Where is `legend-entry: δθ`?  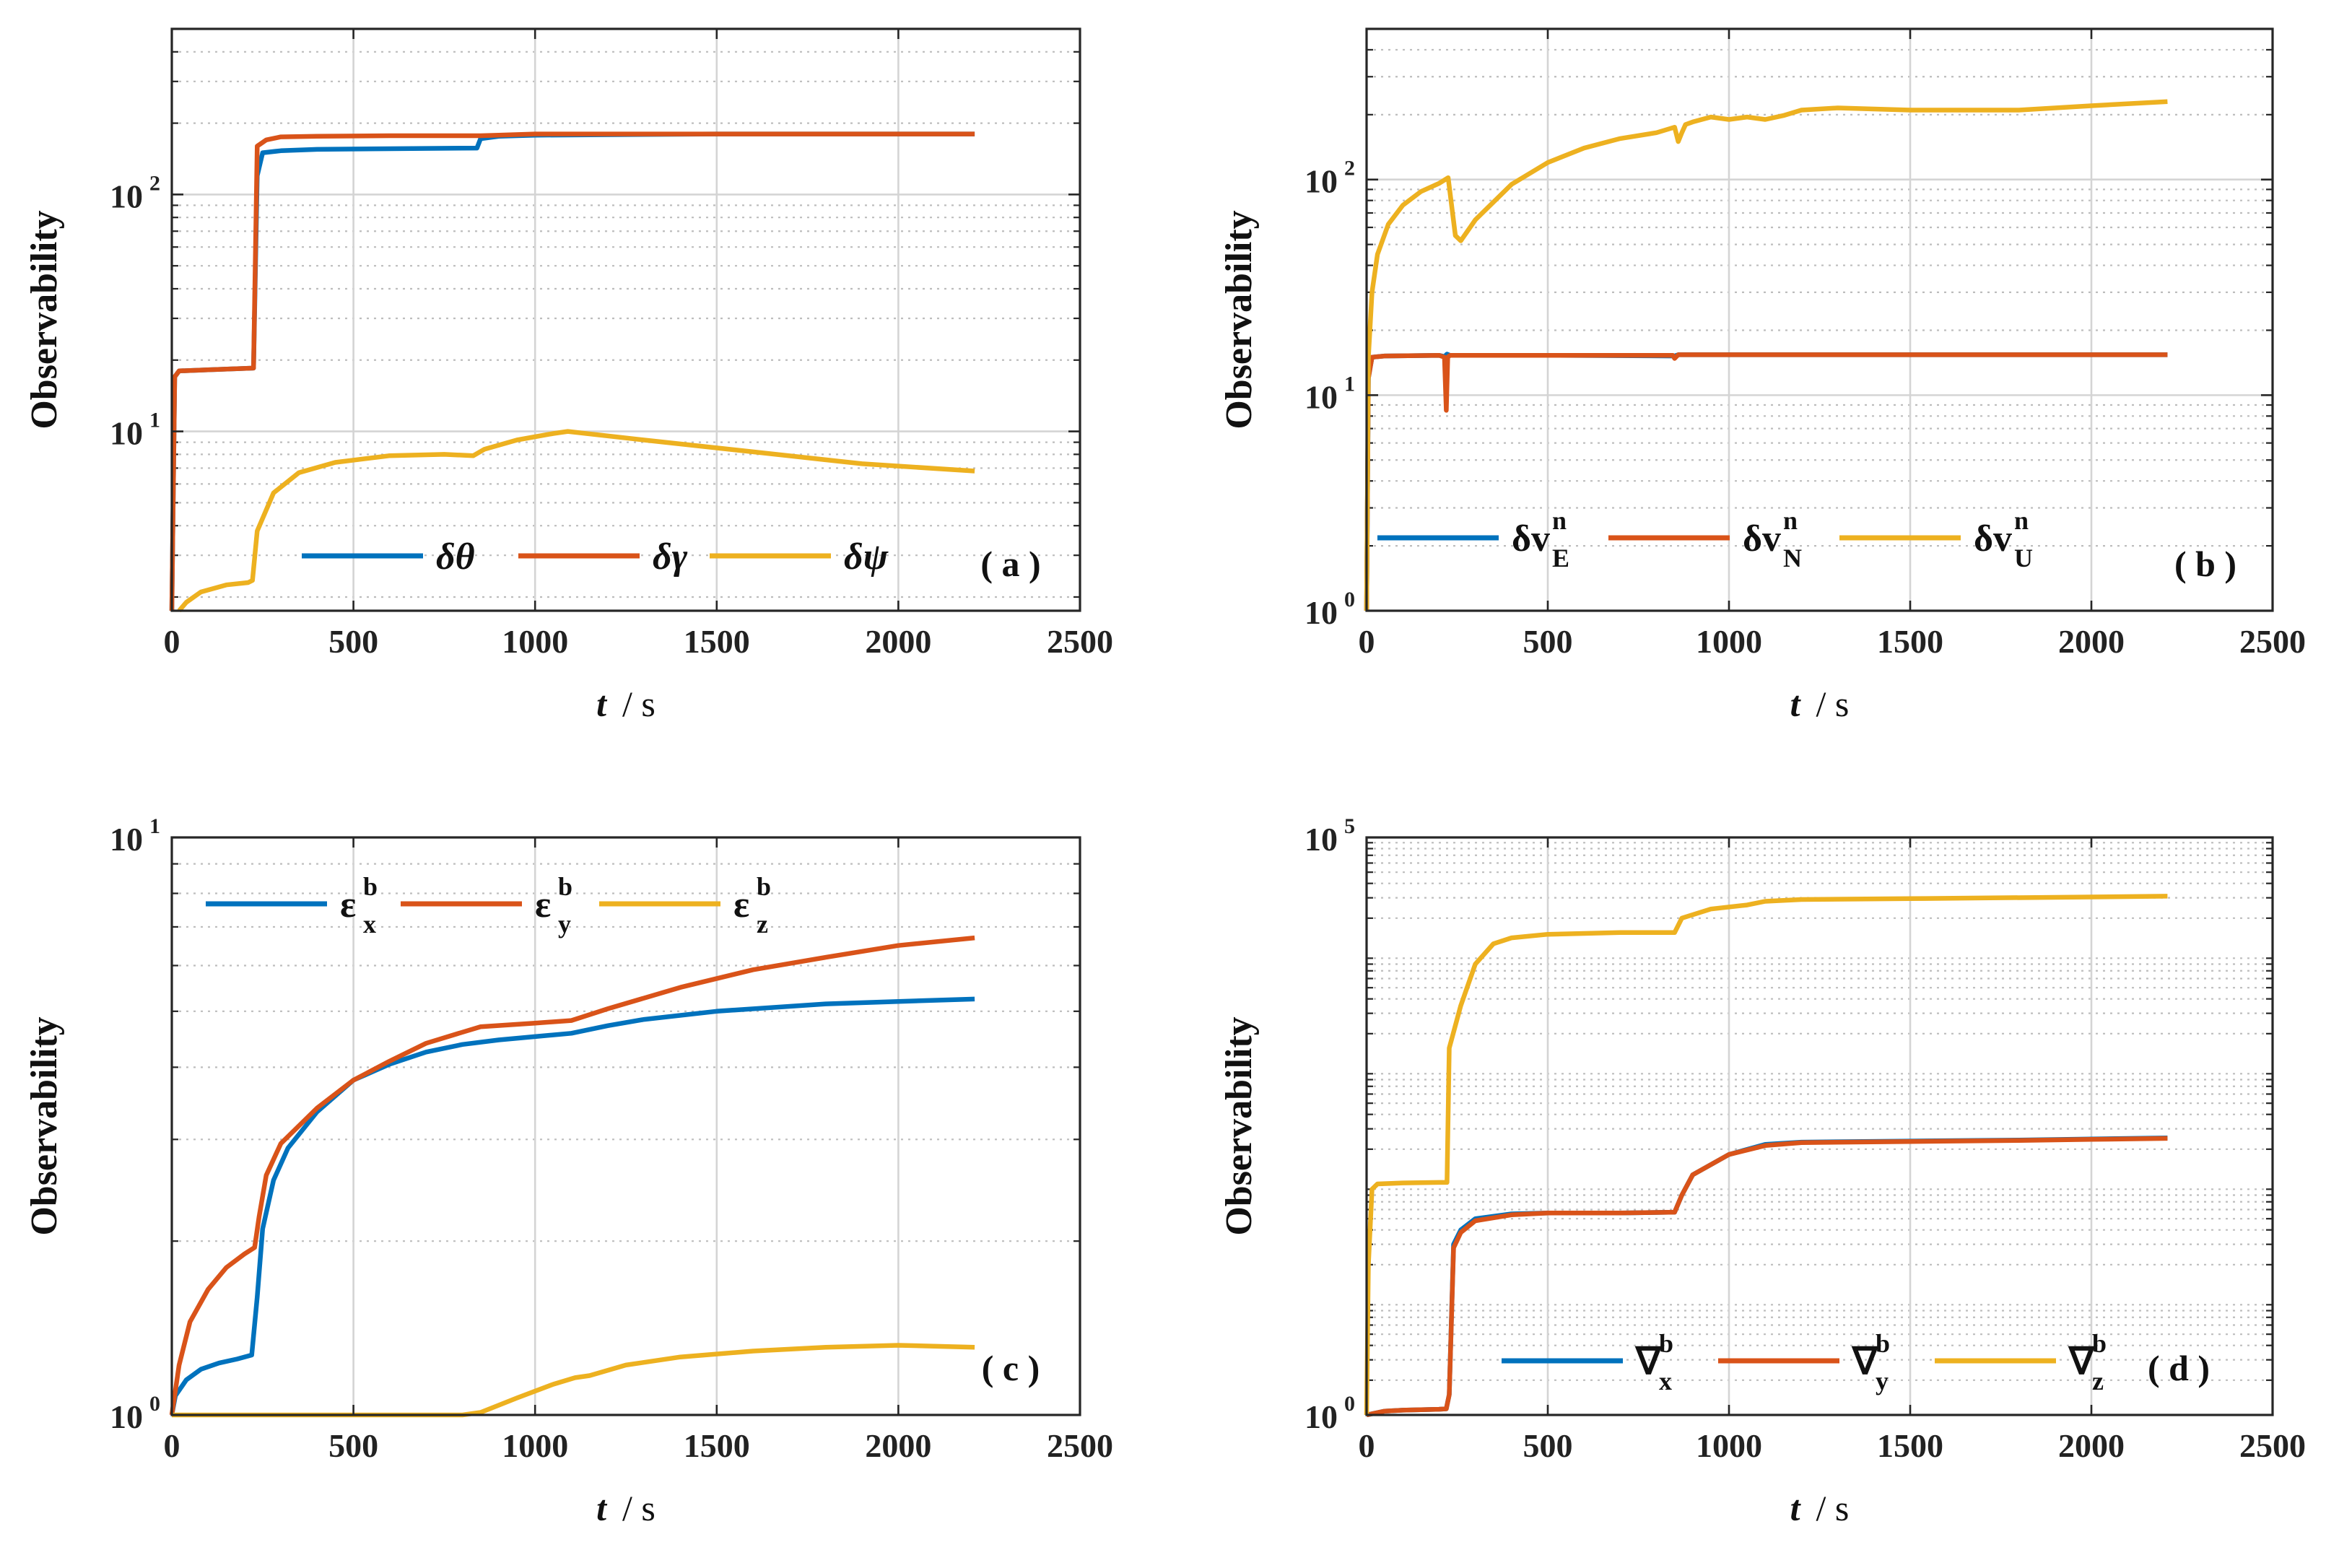
legend-entry: δθ is located at coordinates (388, 557).